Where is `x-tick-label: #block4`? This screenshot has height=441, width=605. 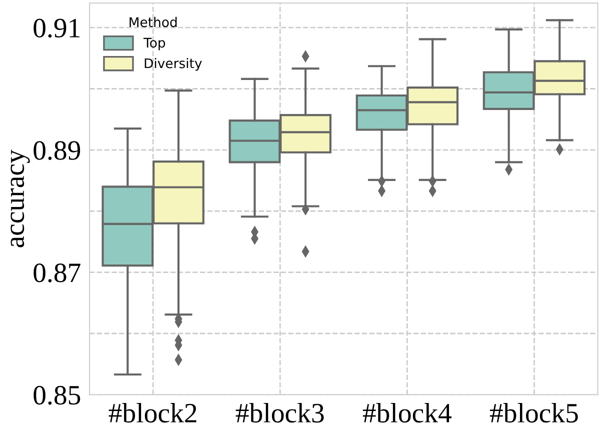
x-tick-label: #block4 is located at coordinates (407, 413).